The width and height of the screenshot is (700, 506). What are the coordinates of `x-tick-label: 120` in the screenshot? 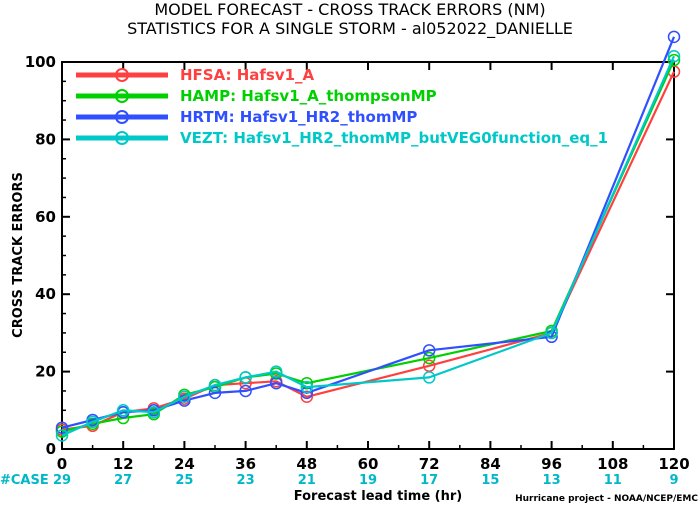 It's located at (673, 464).